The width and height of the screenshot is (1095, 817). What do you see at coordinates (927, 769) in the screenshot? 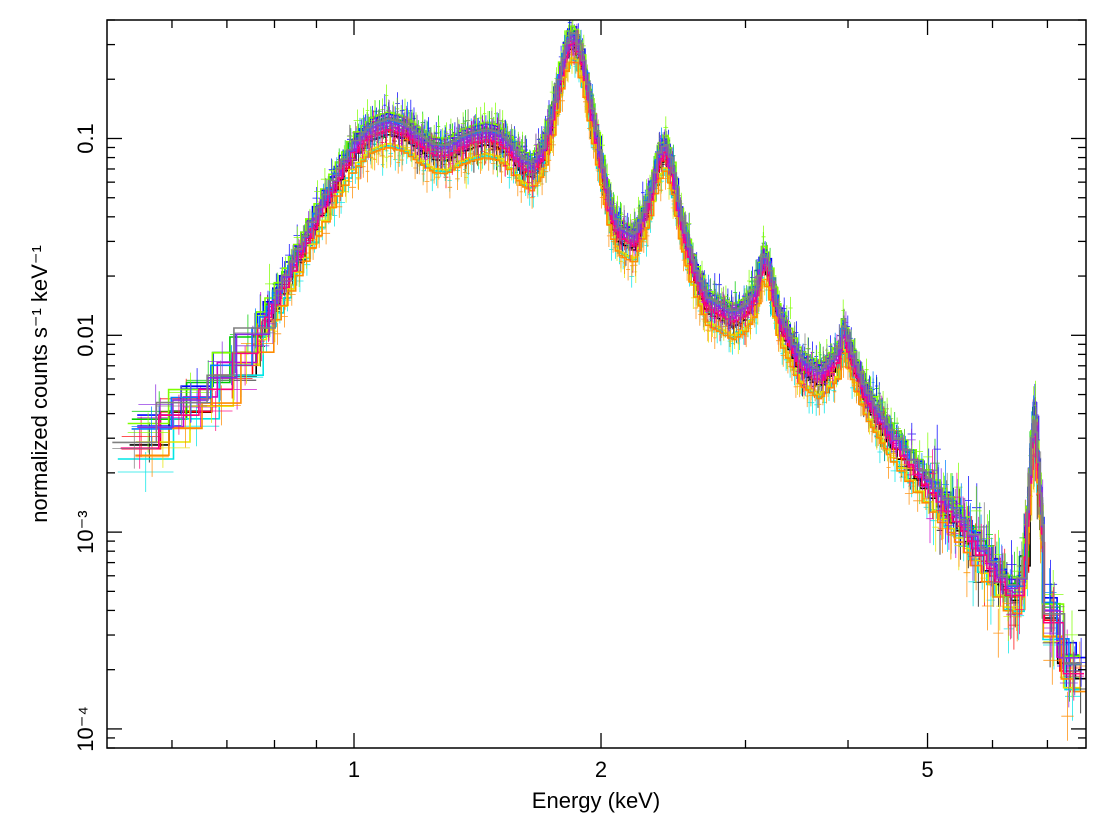
I see `x-tick-label: 5` at bounding box center [927, 769].